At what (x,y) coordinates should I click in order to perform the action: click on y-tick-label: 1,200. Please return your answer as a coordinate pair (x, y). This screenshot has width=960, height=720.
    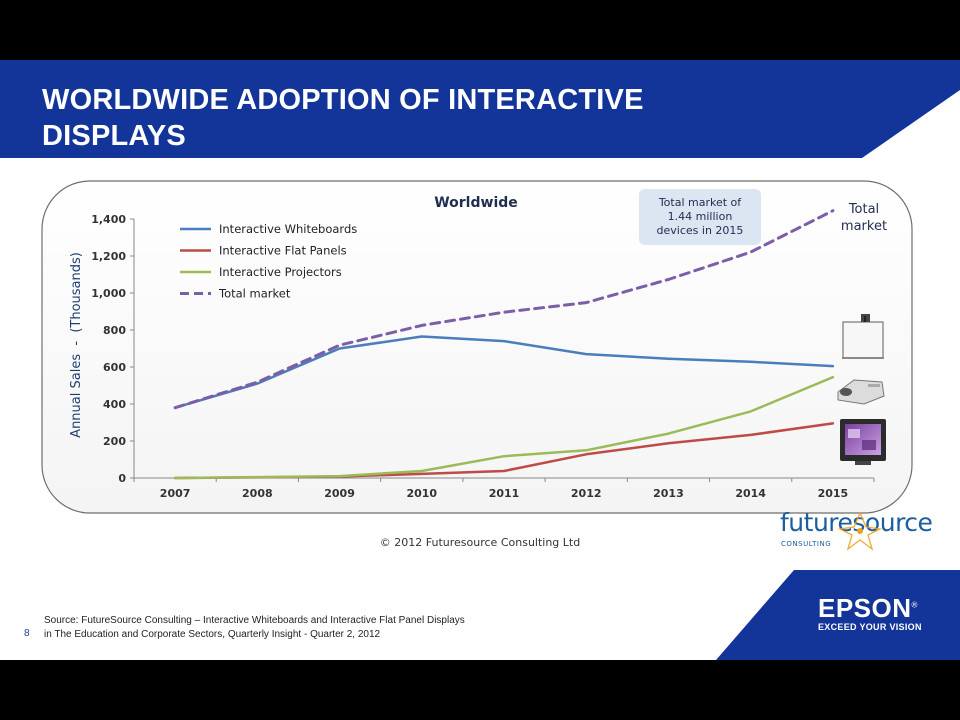
    Looking at the image, I should click on (108, 256).